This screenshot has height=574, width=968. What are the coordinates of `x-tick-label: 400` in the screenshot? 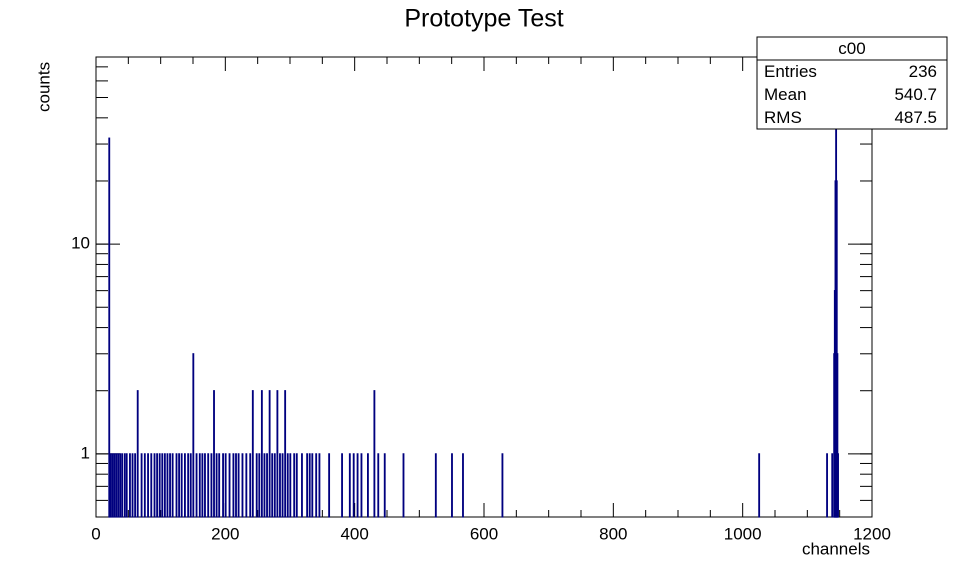 It's located at (354, 533).